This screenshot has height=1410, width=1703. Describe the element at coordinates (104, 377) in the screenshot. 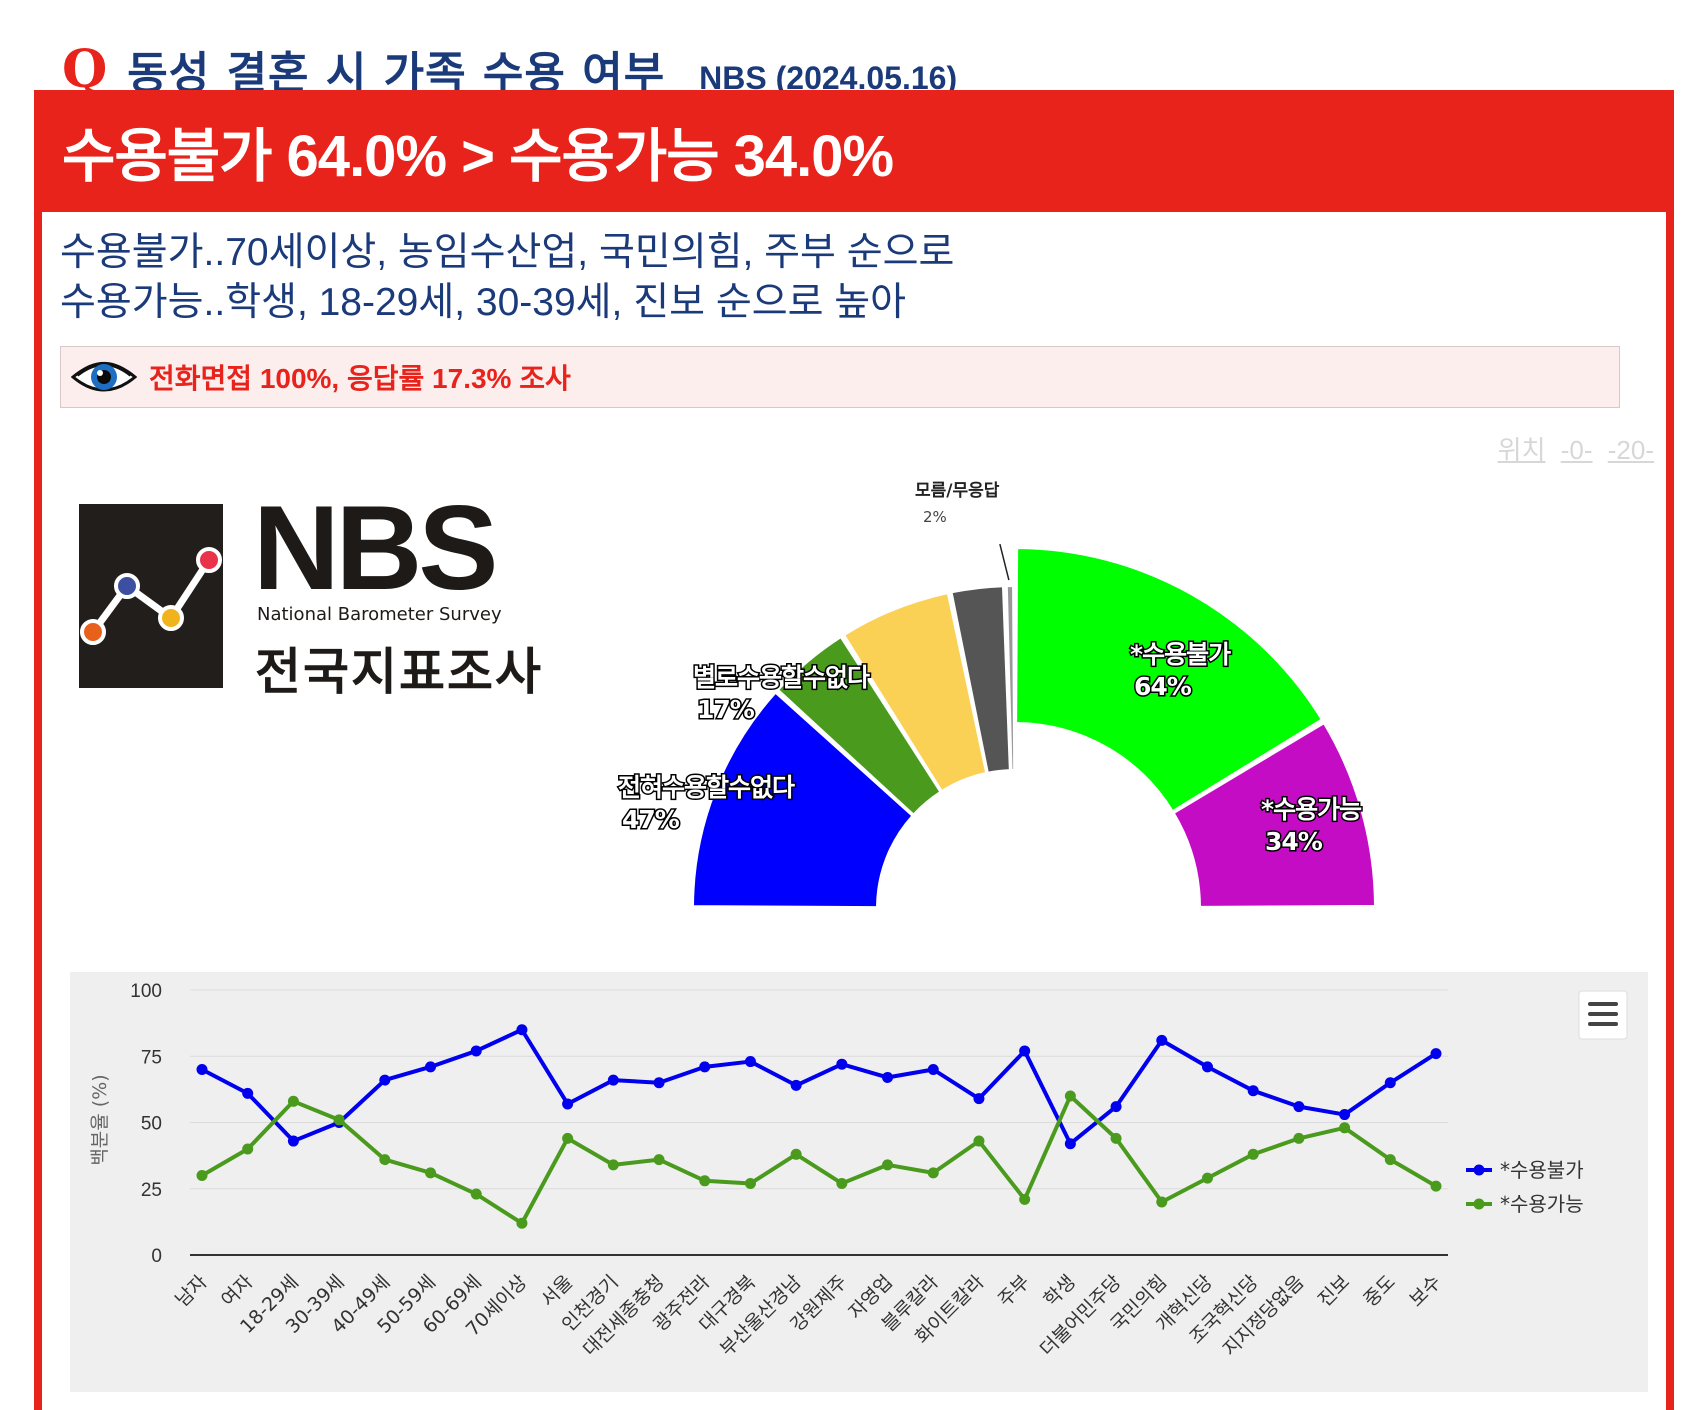

I see `eye-icon` at that location.